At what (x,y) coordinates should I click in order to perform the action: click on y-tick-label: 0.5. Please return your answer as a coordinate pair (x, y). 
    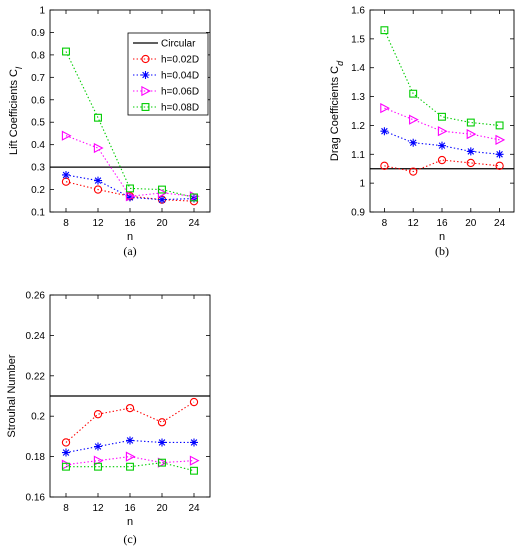
    Looking at the image, I should click on (38, 123).